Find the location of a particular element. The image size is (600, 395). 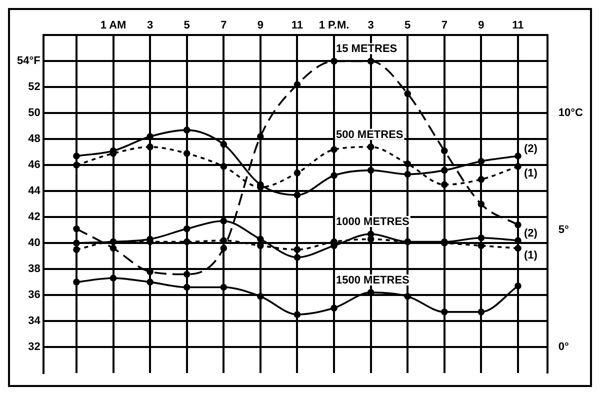

y2-tick-label: 10°C is located at coordinates (571, 113).